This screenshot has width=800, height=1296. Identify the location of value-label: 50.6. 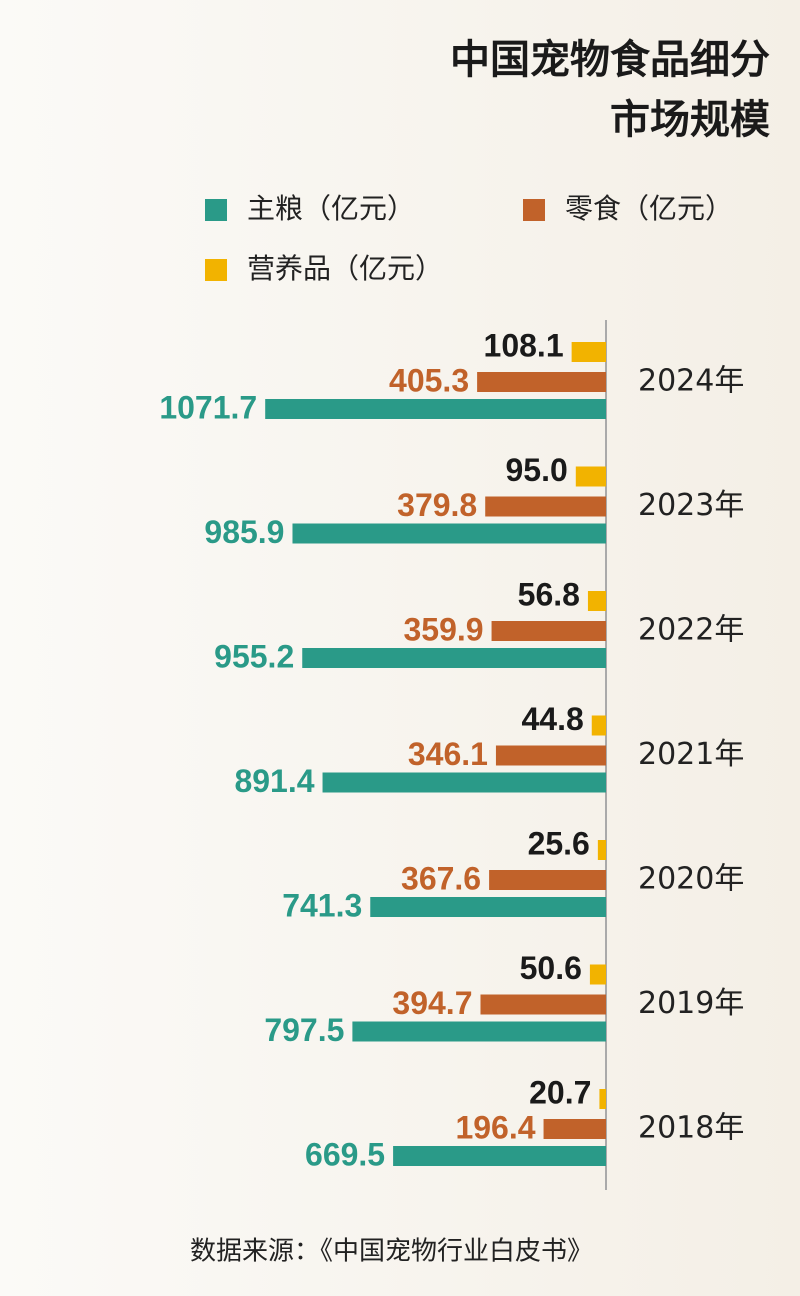
(551, 968).